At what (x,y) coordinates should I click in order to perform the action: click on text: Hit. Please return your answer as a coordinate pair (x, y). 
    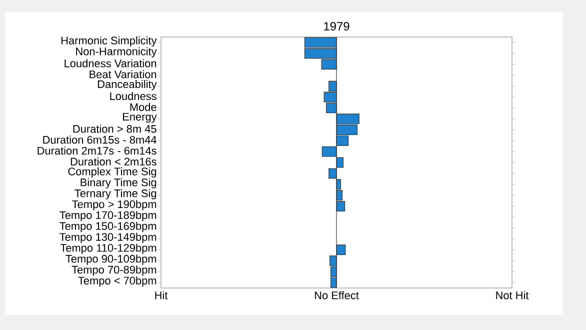
    Looking at the image, I should click on (161, 295).